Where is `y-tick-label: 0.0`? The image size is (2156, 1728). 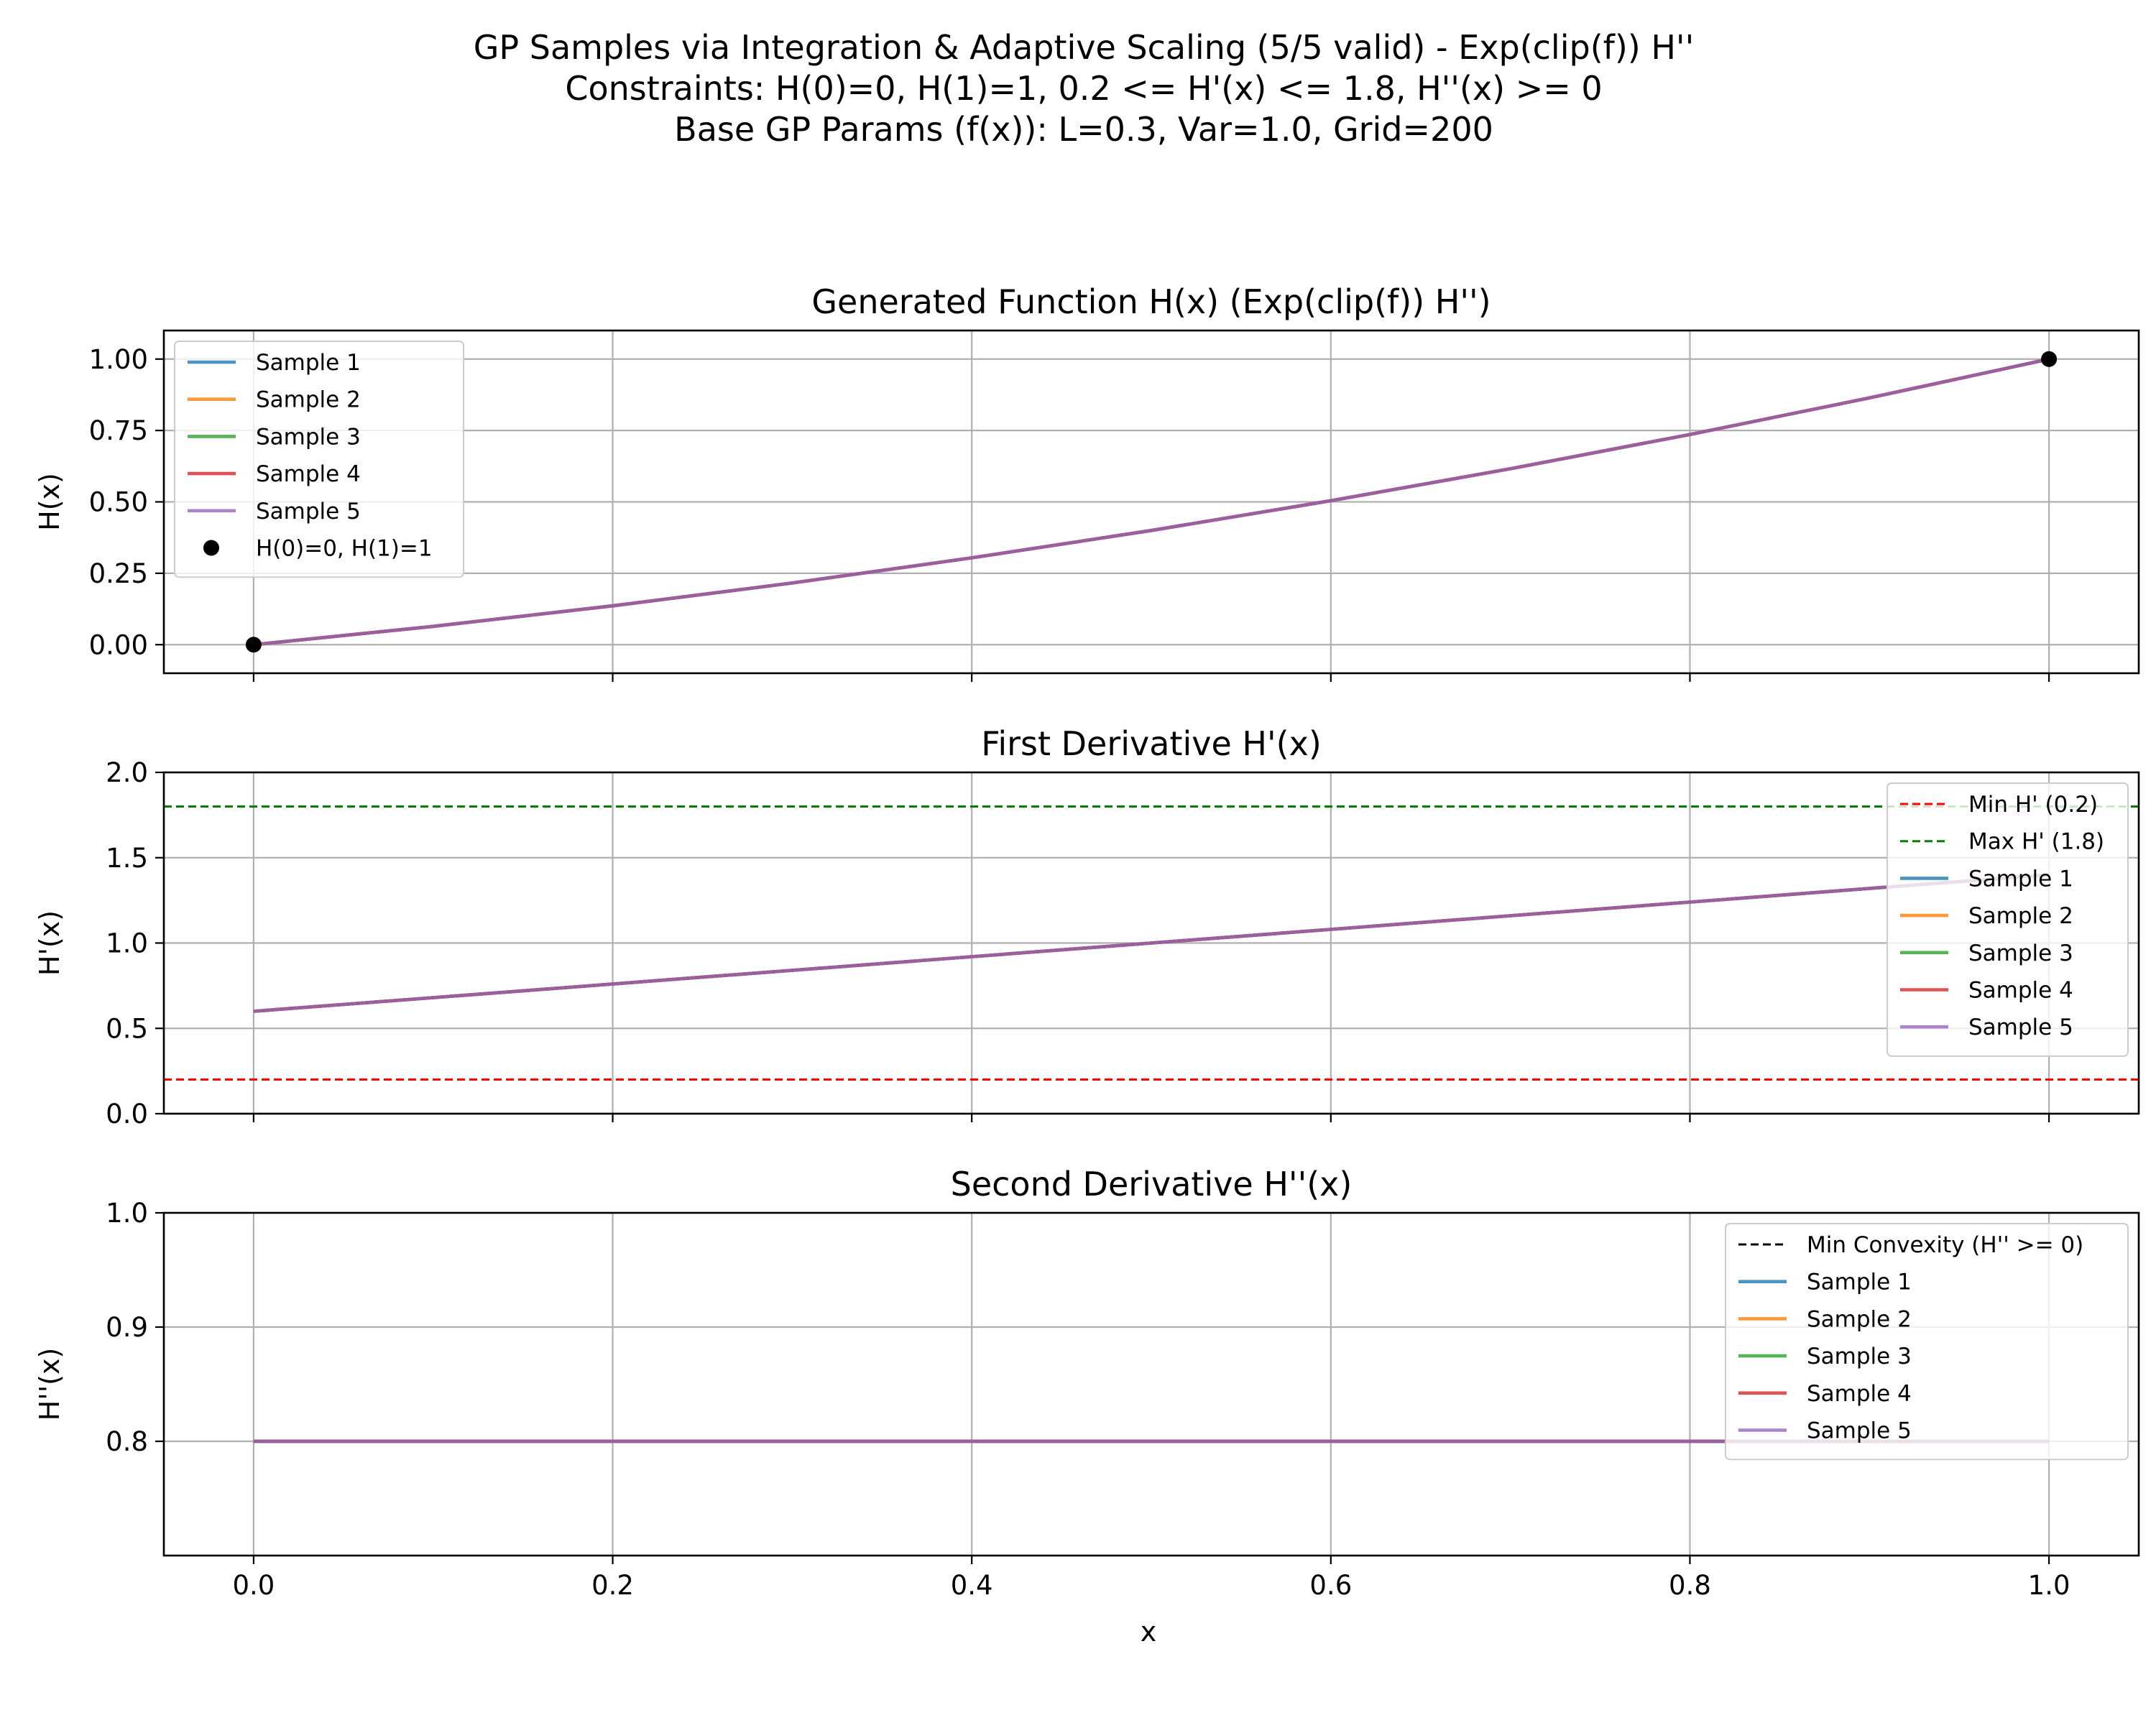
y-tick-label: 0.0 is located at coordinates (127, 1114).